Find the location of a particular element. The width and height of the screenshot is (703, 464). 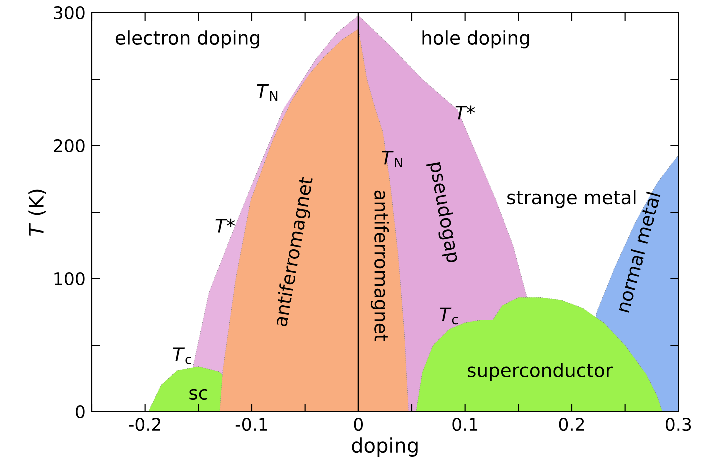

x-tick-label: 0.1 is located at coordinates (465, 425).